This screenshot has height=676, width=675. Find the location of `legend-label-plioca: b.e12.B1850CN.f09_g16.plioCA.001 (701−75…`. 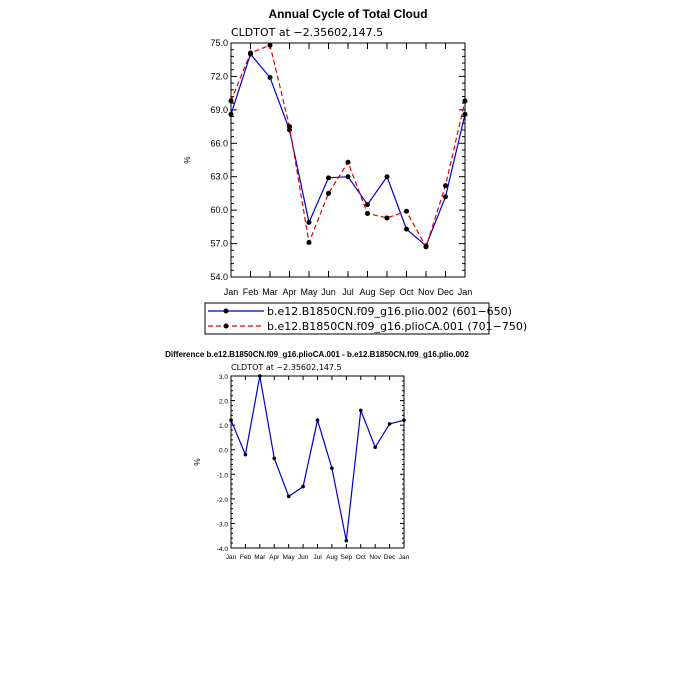

legend-label-plioca: b.e12.B1850CN.f09_g16.plioCA.001 (701−75… is located at coordinates (397, 326).